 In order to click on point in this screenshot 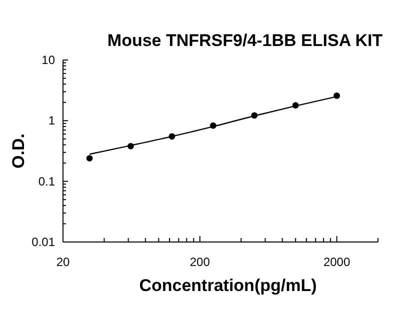, I will do `click(89, 158)`.